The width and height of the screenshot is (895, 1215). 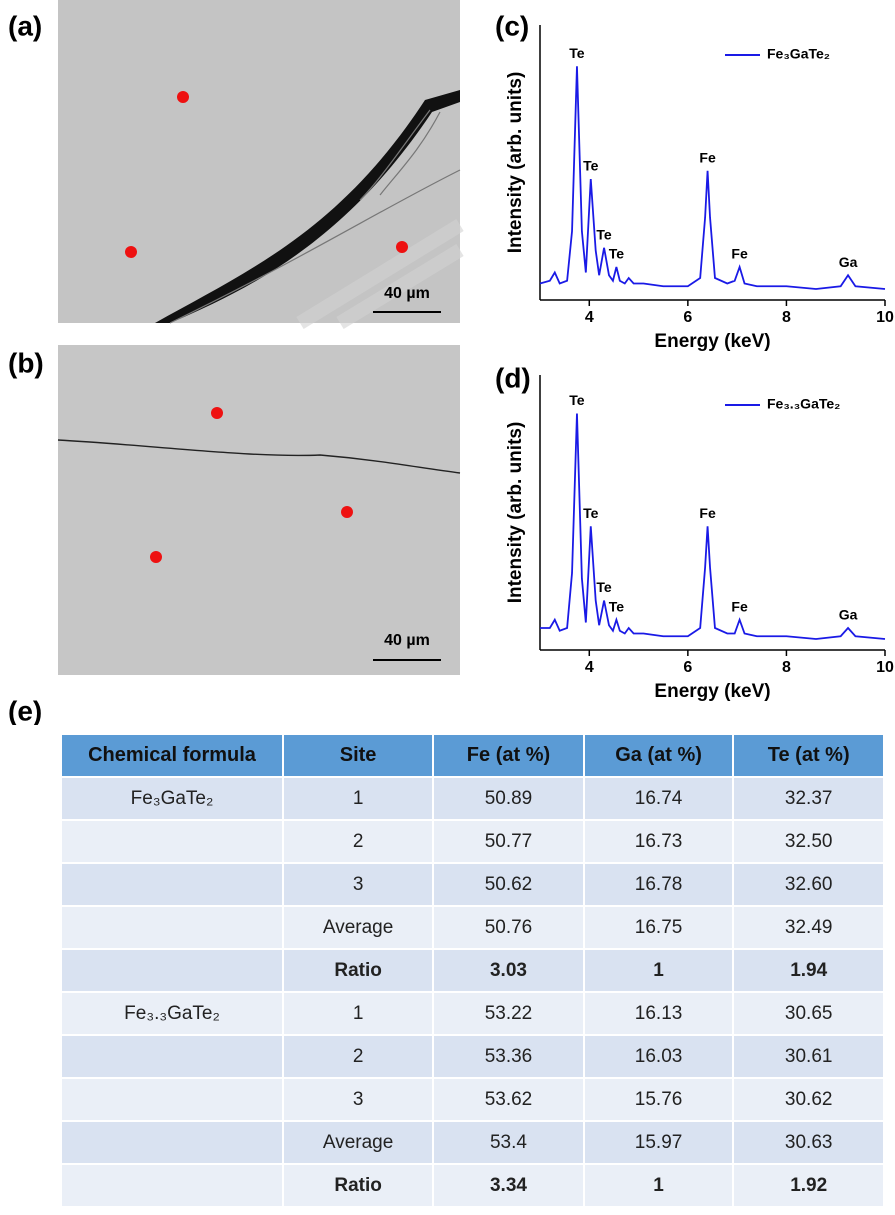 I want to click on table-cell: 15.97, so click(x=658, y=1142).